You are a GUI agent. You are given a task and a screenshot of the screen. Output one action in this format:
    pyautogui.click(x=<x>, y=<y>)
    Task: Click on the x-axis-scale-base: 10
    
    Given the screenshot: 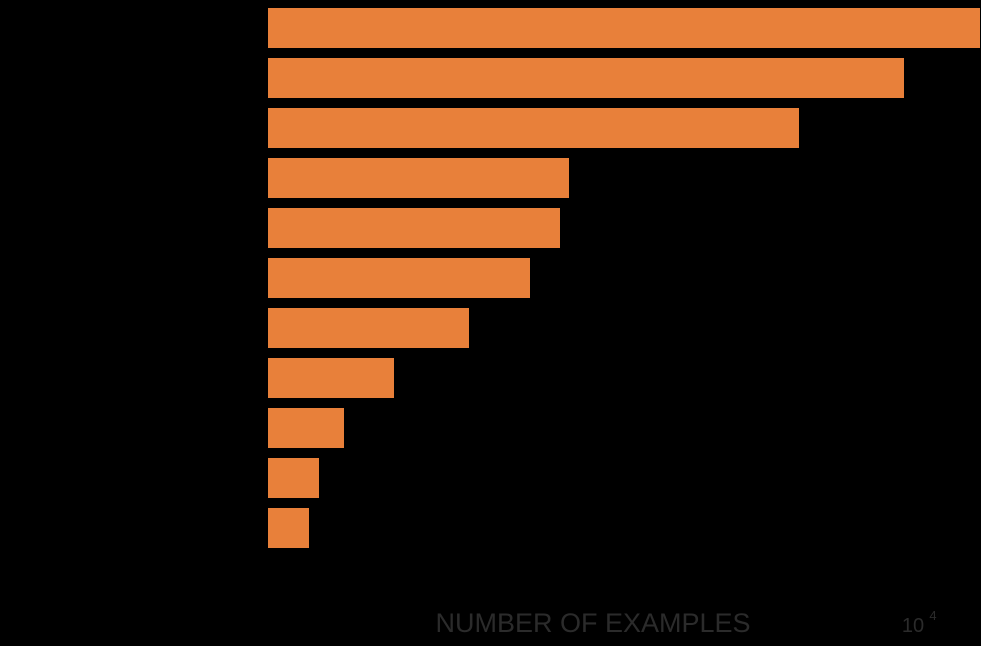 What is the action you would take?
    pyautogui.click(x=913, y=626)
    